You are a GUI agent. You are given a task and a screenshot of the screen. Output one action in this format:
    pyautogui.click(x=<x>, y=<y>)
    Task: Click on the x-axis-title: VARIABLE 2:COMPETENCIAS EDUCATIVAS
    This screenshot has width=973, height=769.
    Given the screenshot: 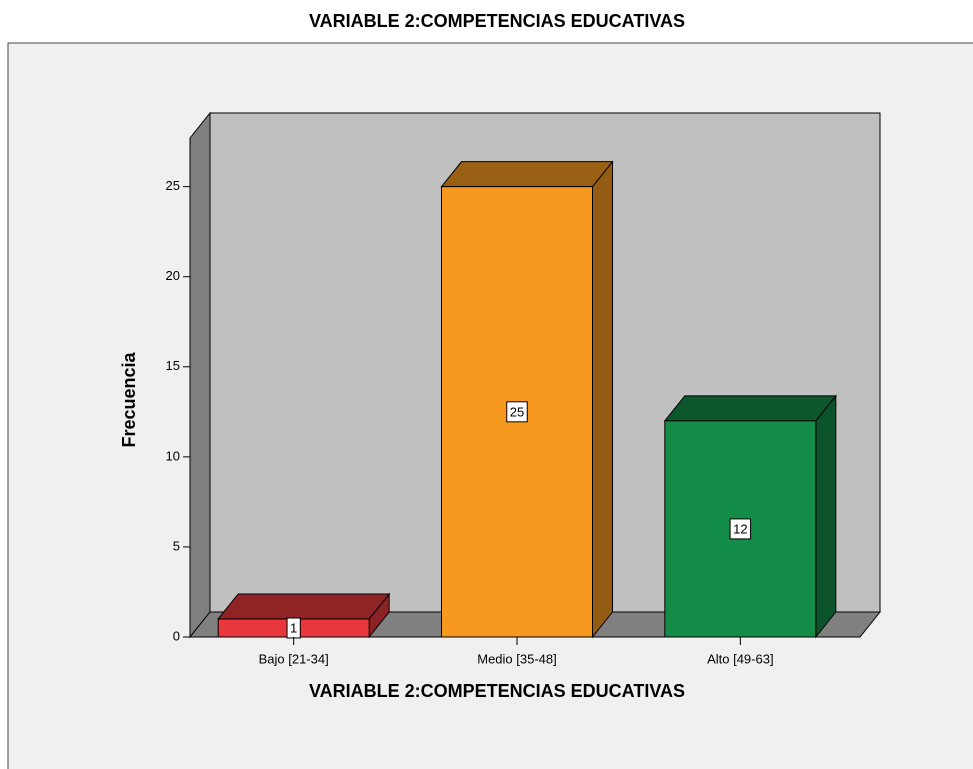 What is the action you would take?
    pyautogui.click(x=497, y=691)
    